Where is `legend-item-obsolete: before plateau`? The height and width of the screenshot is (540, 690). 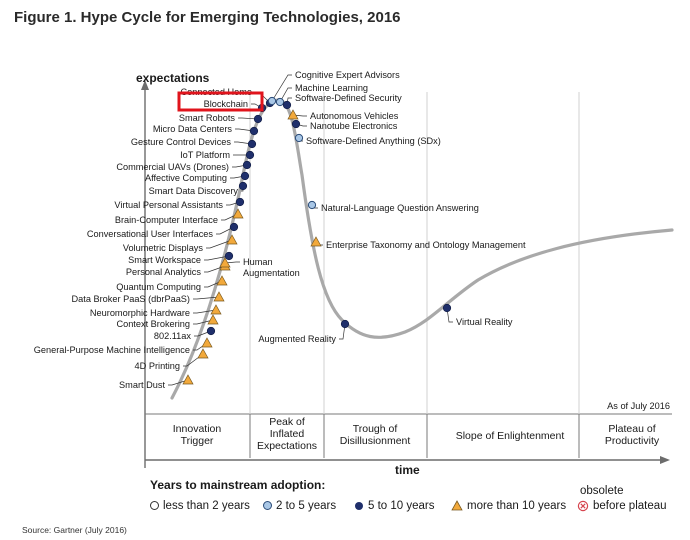
legend-item-obsolete: before plateau is located at coordinates (622, 506).